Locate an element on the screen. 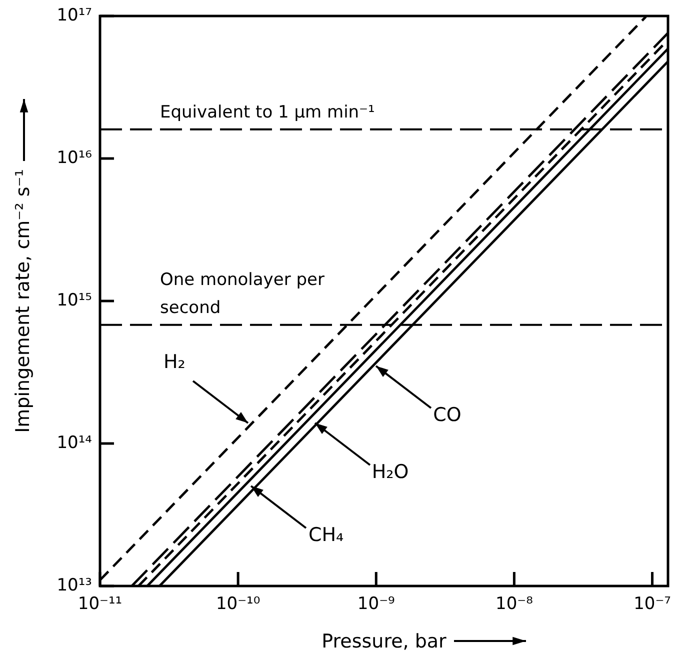 The height and width of the screenshot is (656, 682). y-axis-title: Impingement rate, cm⁻² s⁻¹ is located at coordinates (23, 301).